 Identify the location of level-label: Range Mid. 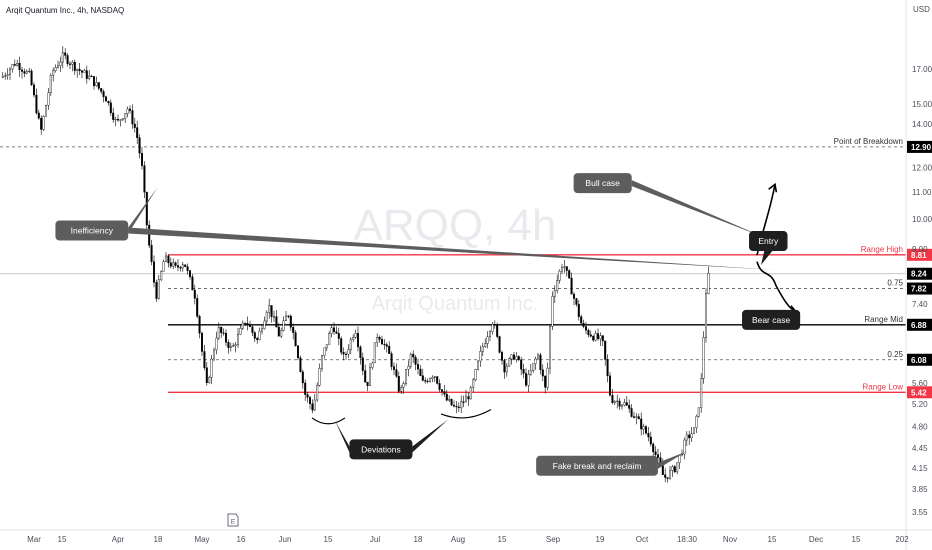
(883, 319).